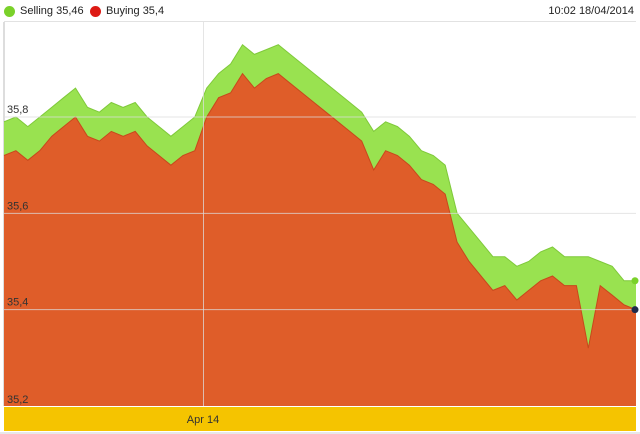 The image size is (640, 434). I want to click on buying-legend-label: Buying 35,4, so click(135, 11).